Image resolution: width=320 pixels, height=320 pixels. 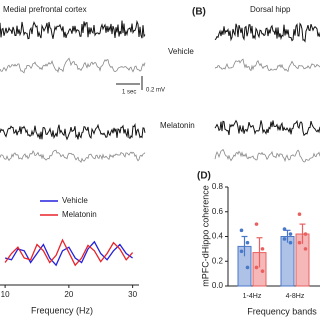 What do you see at coordinates (45, 9) in the screenshot?
I see `panel-title: Medial prefrontal cortex` at bounding box center [45, 9].